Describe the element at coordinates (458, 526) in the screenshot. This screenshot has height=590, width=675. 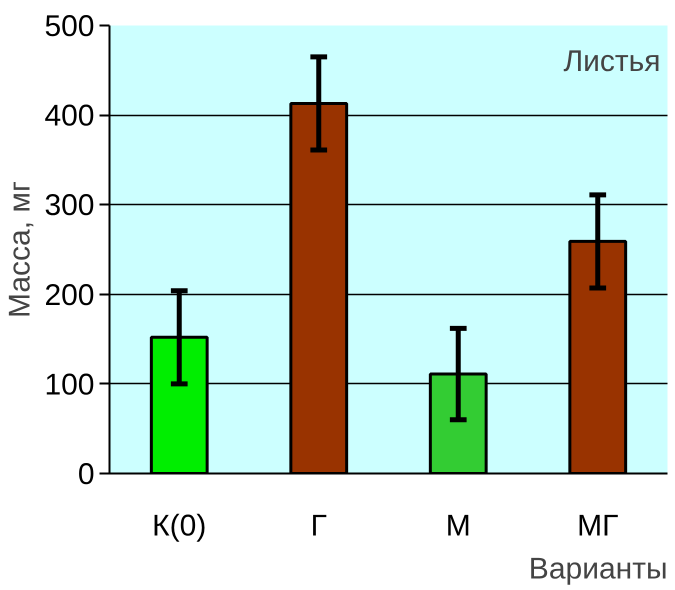
I see `x-tick-label: М` at that location.